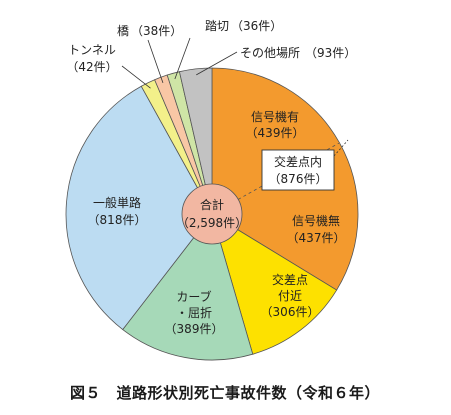 Image resolution: width=451 pixels, height=415 pixels. Describe the element at coordinates (316, 238) in the screenshot. I see `slice-value-signal-no: （437件）` at that location.